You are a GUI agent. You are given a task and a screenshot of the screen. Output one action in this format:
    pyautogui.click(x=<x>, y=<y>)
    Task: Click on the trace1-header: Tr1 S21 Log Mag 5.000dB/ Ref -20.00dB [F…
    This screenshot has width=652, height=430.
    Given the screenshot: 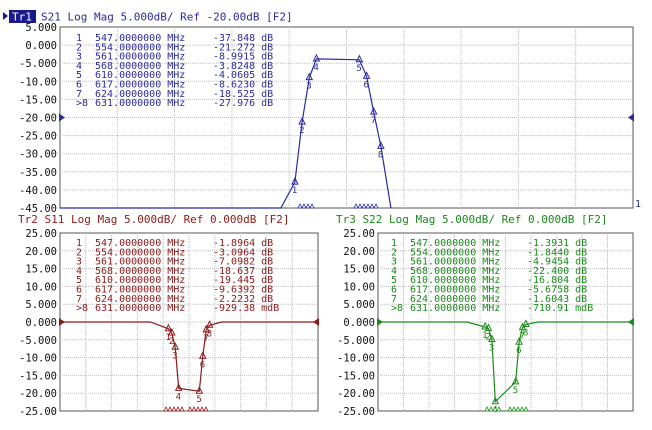 What is the action you would take?
    pyautogui.click(x=148, y=17)
    